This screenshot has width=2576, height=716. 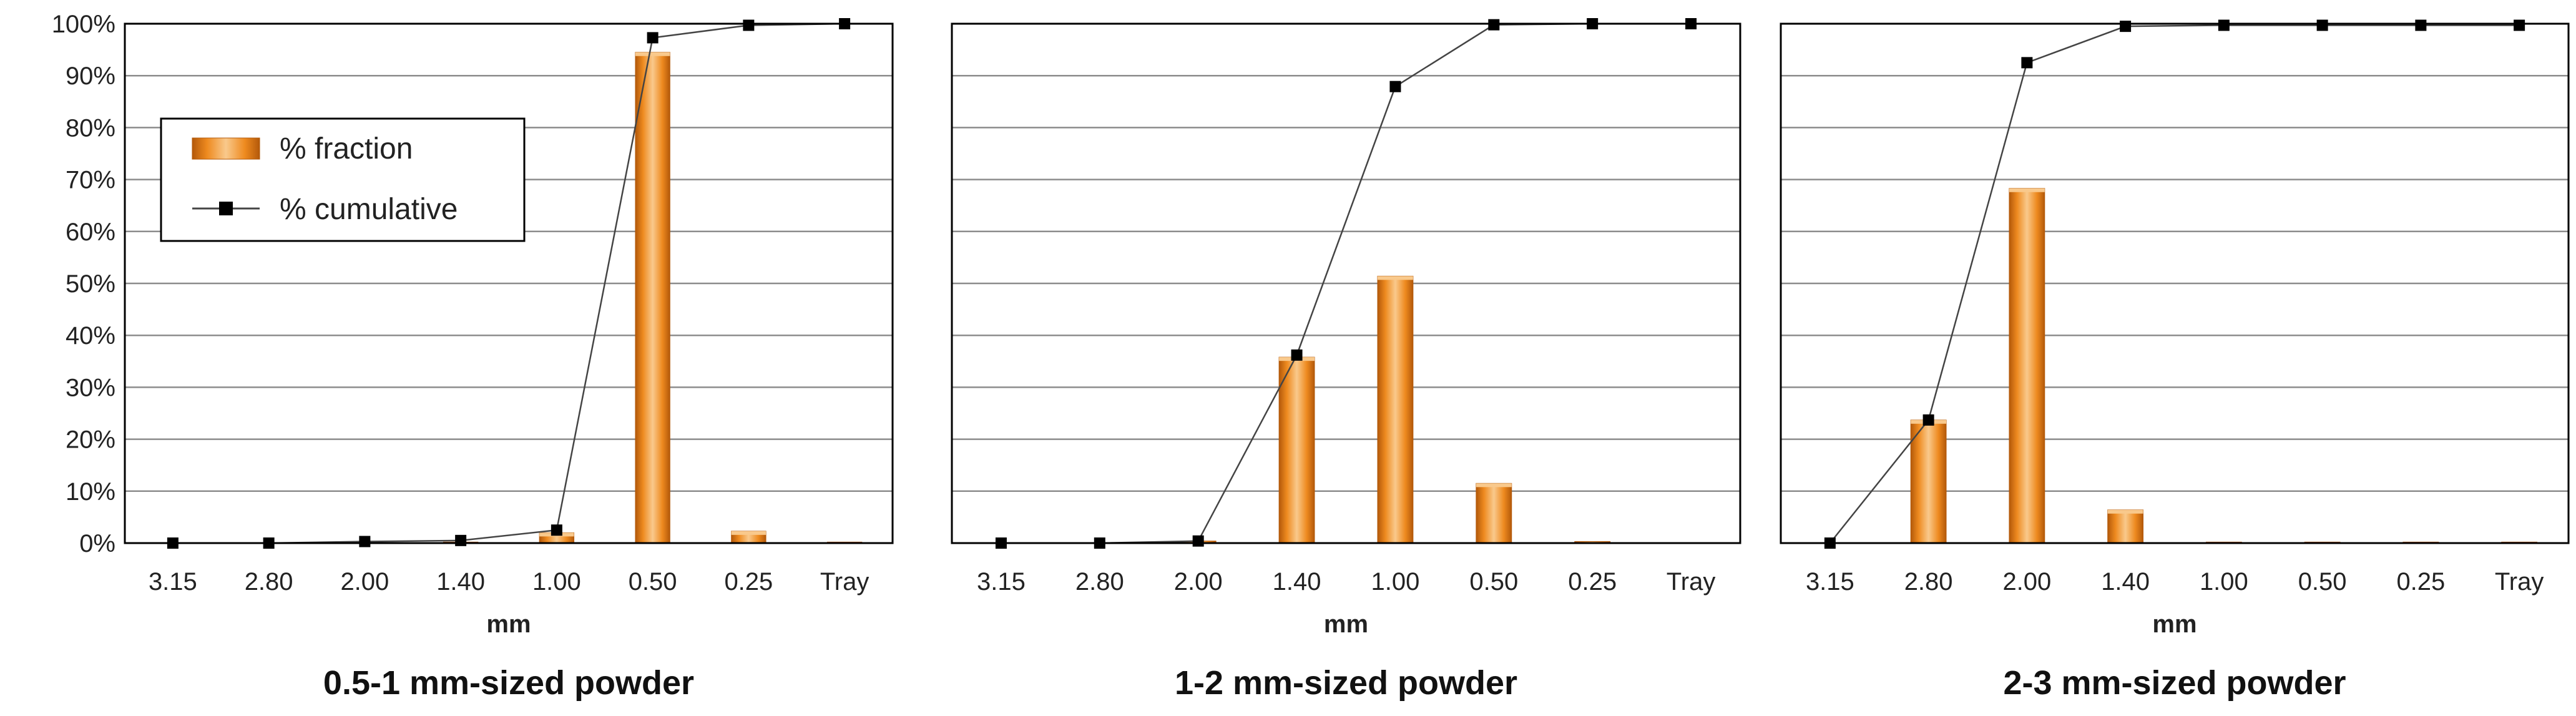 What do you see at coordinates (508, 683) in the screenshot?
I see `panel-caption: 0.5-1 mm-sized powder` at bounding box center [508, 683].